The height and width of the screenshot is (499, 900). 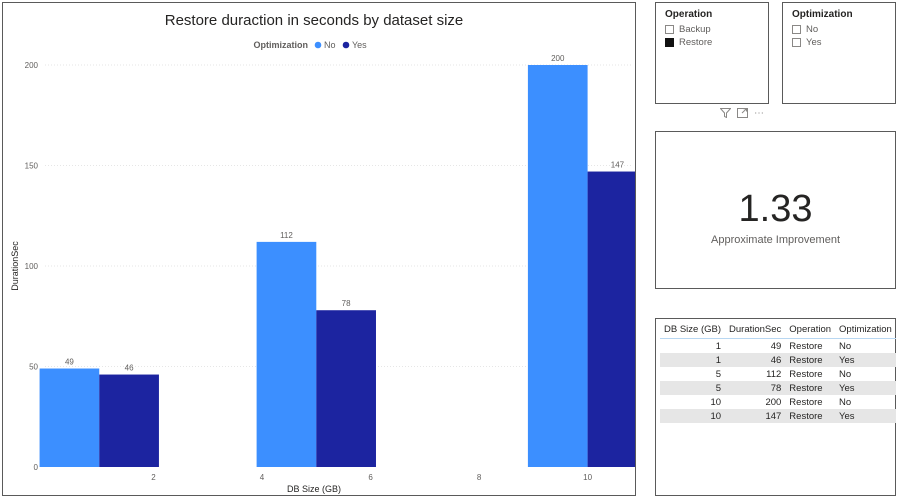 I want to click on y-tick-label: 200, so click(x=32, y=65).